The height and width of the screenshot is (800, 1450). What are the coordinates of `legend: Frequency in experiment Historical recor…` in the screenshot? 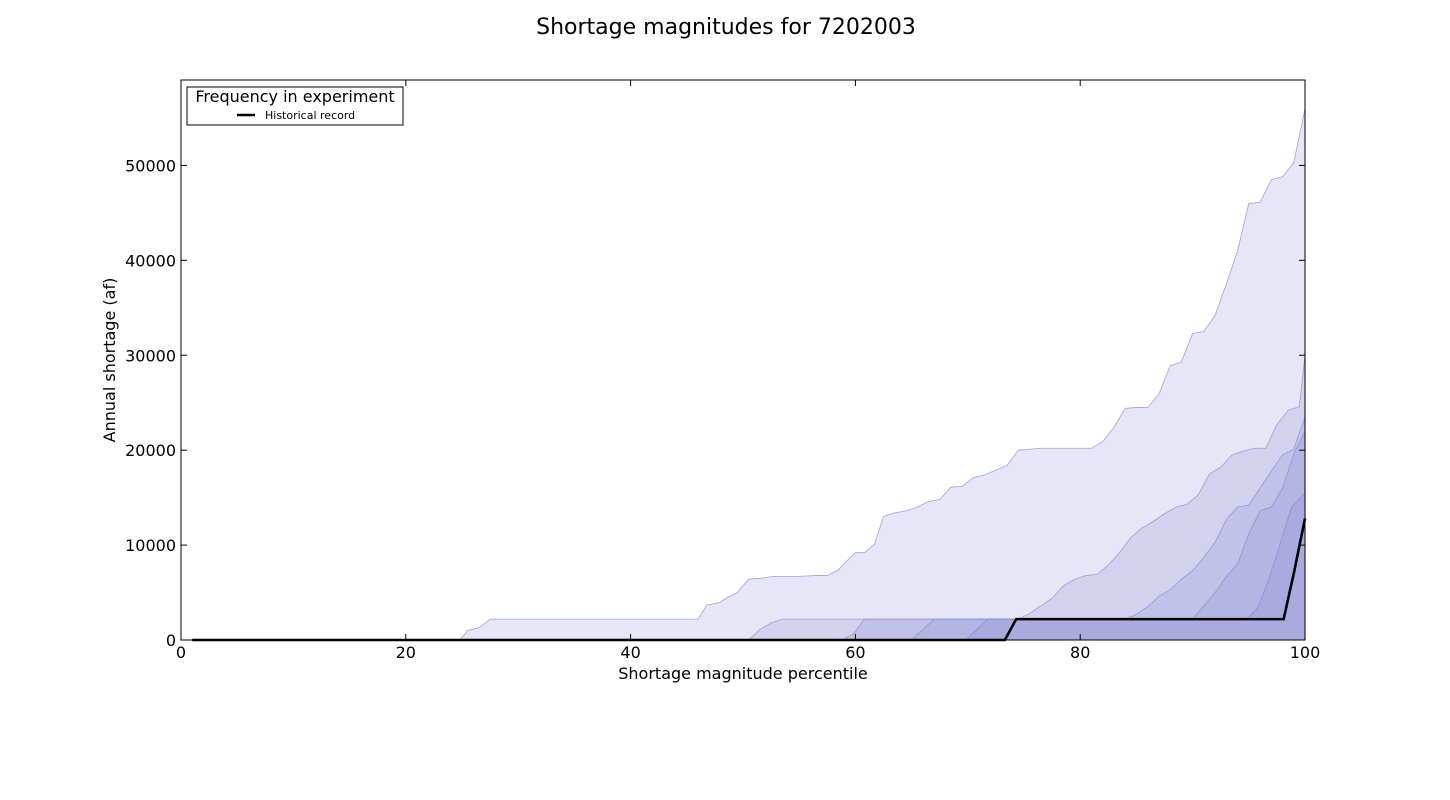 It's located at (295, 106).